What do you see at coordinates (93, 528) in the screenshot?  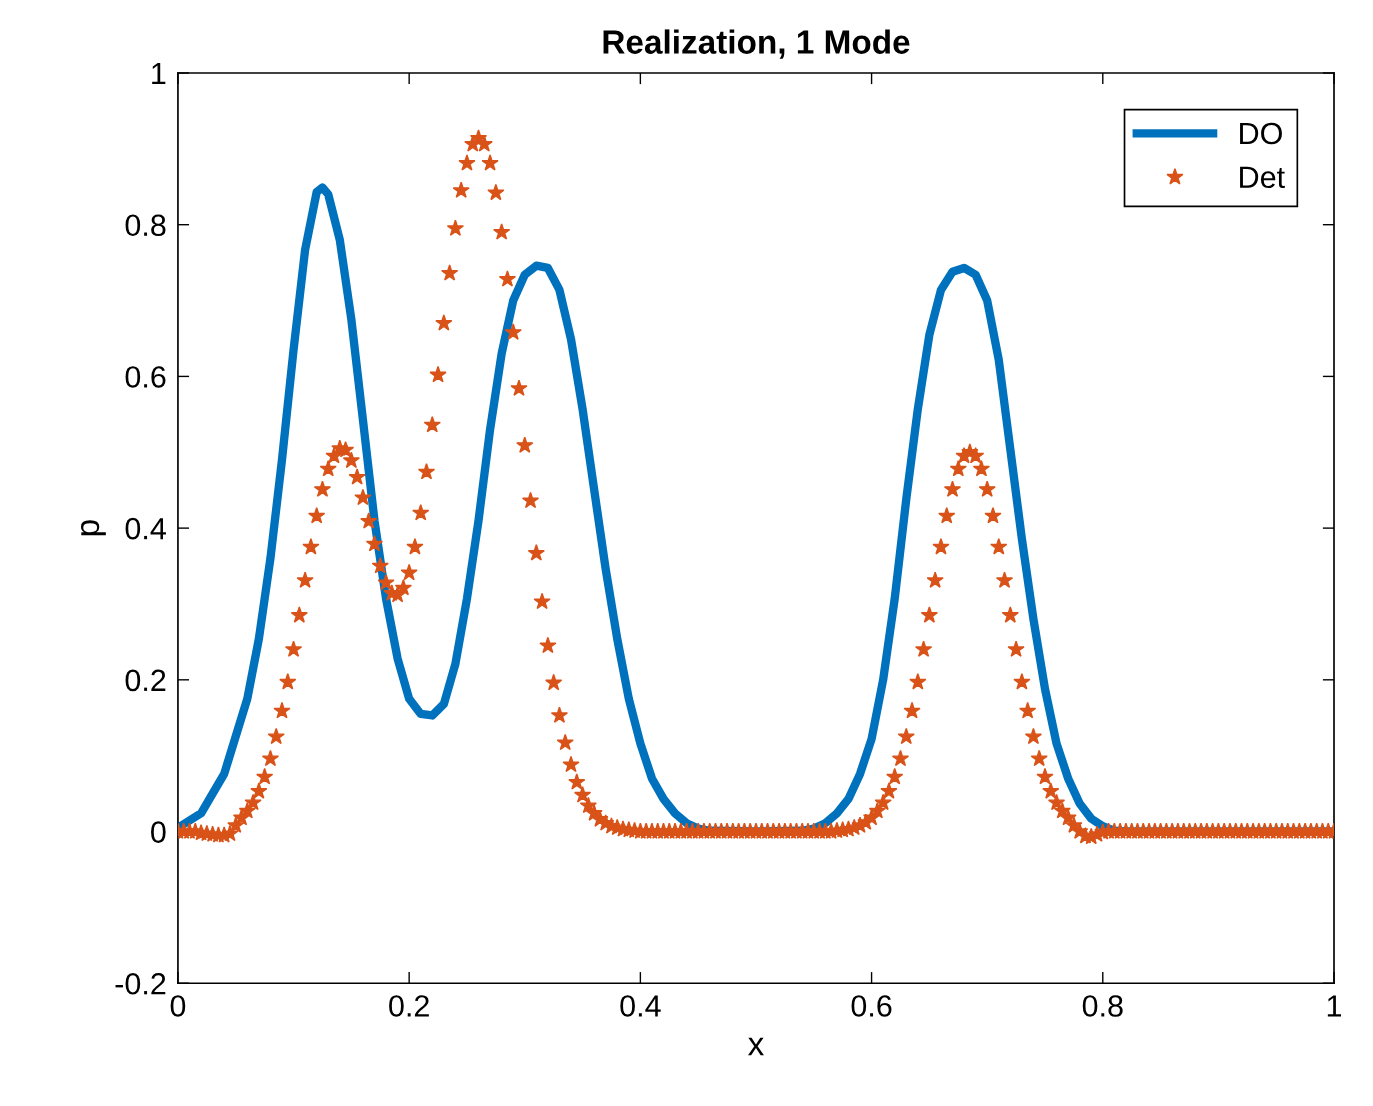 I see `y-axis-title: p` at bounding box center [93, 528].